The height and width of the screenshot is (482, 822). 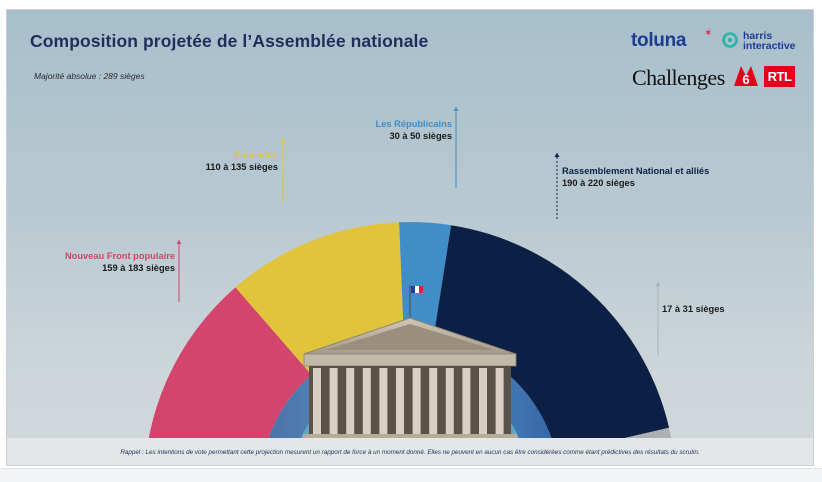 What do you see at coordinates (730, 40) in the screenshot?
I see `harris-interactive-mark-icon` at bounding box center [730, 40].